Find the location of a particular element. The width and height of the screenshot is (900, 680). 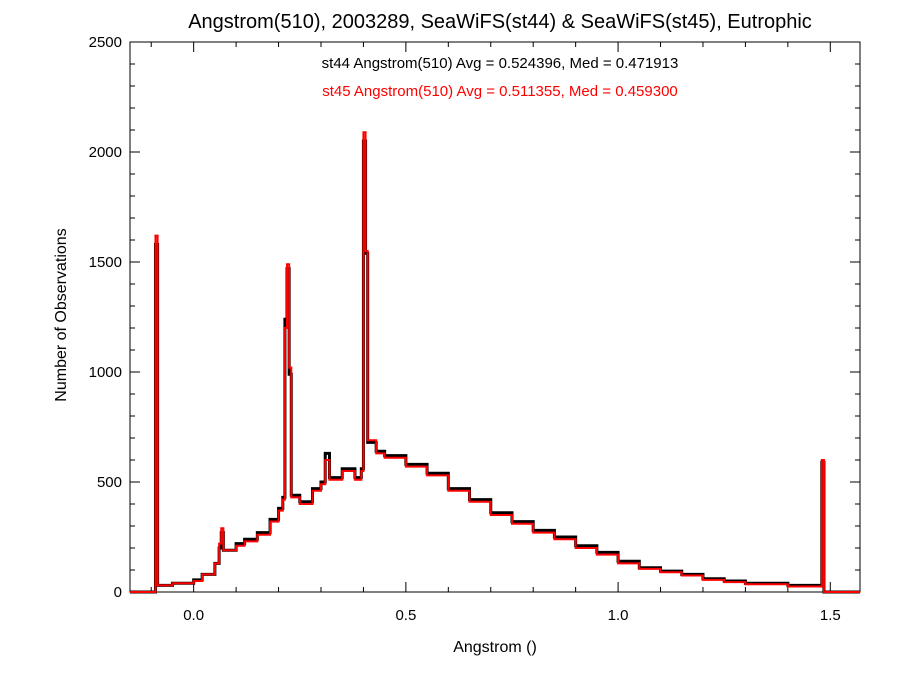

y-tick-label: 2500 is located at coordinates (105, 42).